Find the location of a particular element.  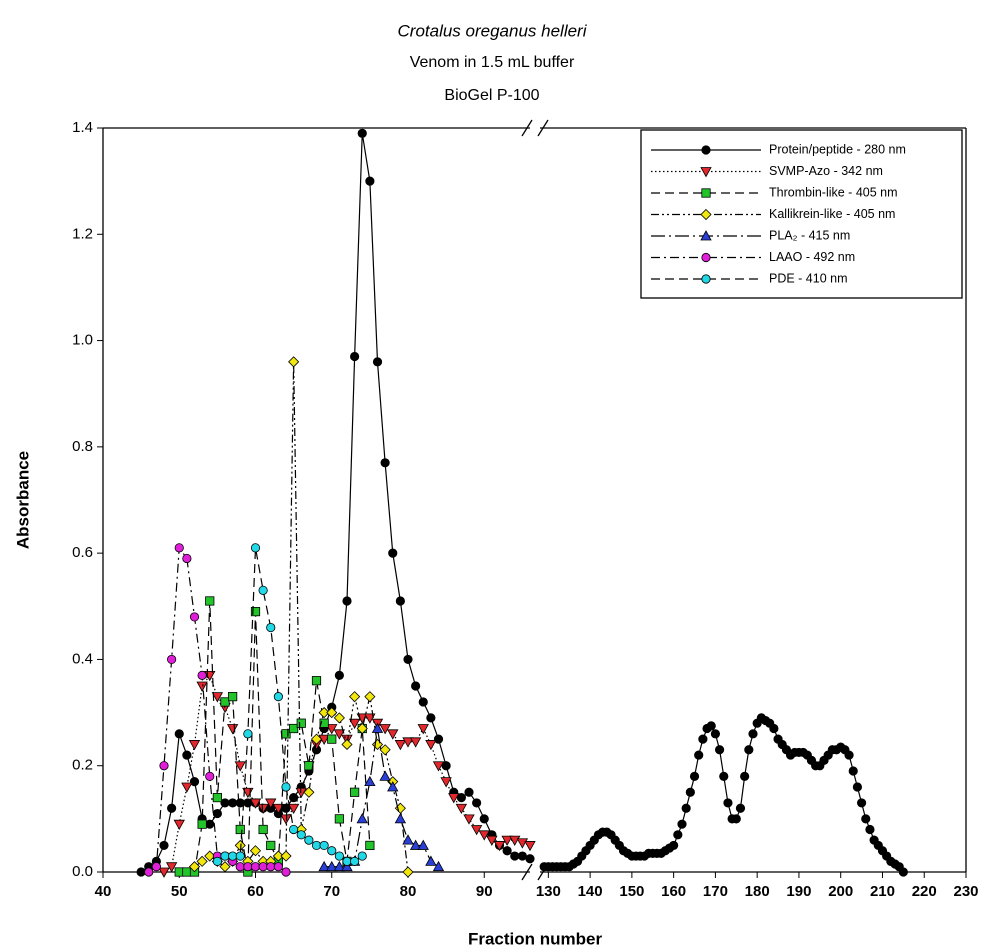

x-tick-label: 150 is located at coordinates (631, 891).